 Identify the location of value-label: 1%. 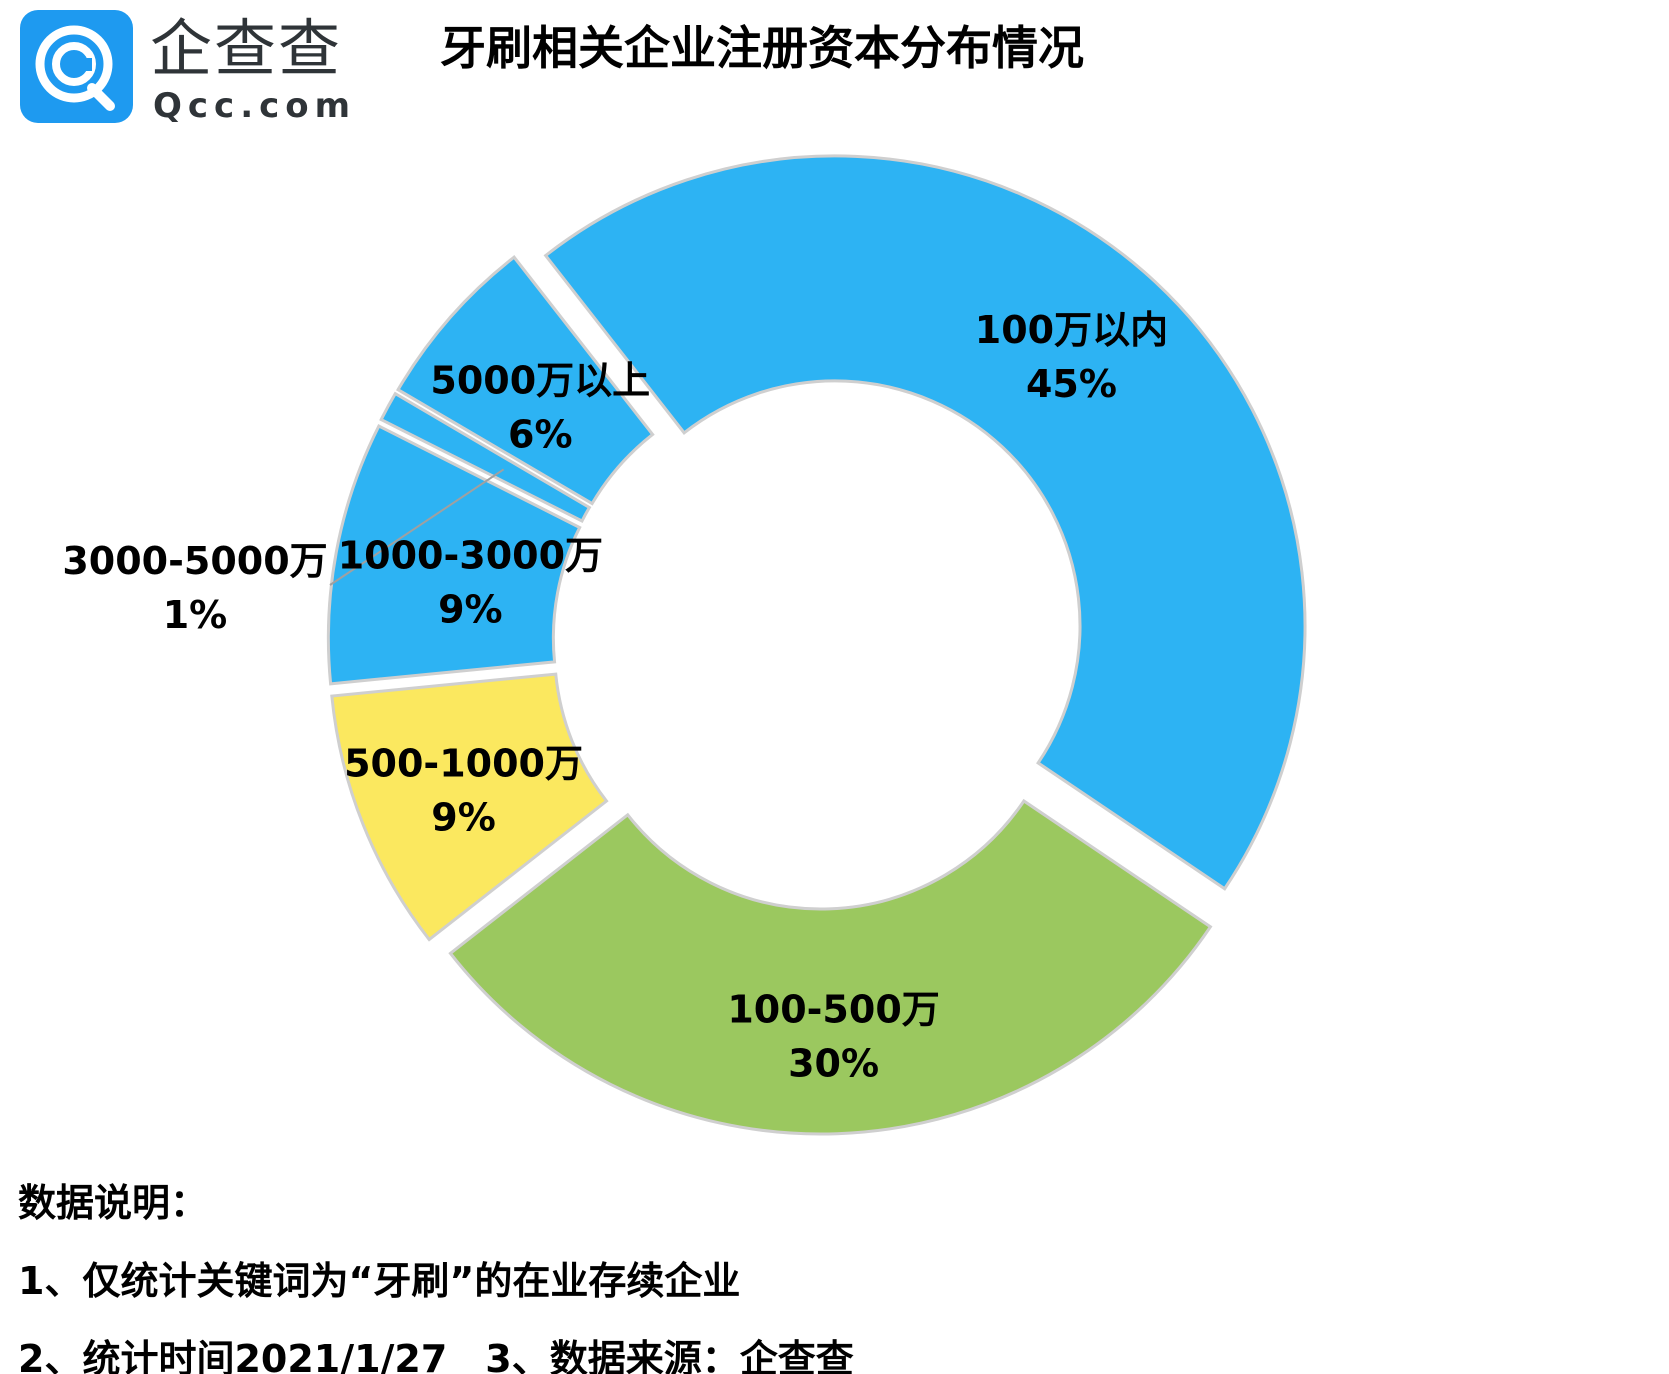
(195, 615).